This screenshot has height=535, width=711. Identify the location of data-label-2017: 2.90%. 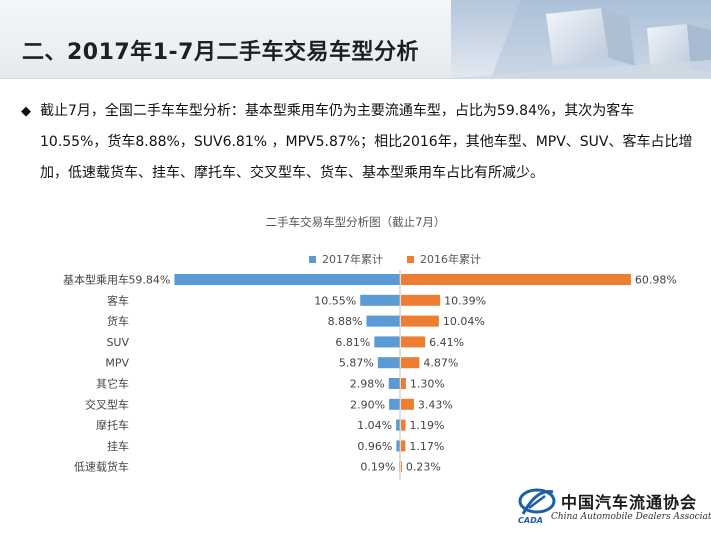
(367, 404).